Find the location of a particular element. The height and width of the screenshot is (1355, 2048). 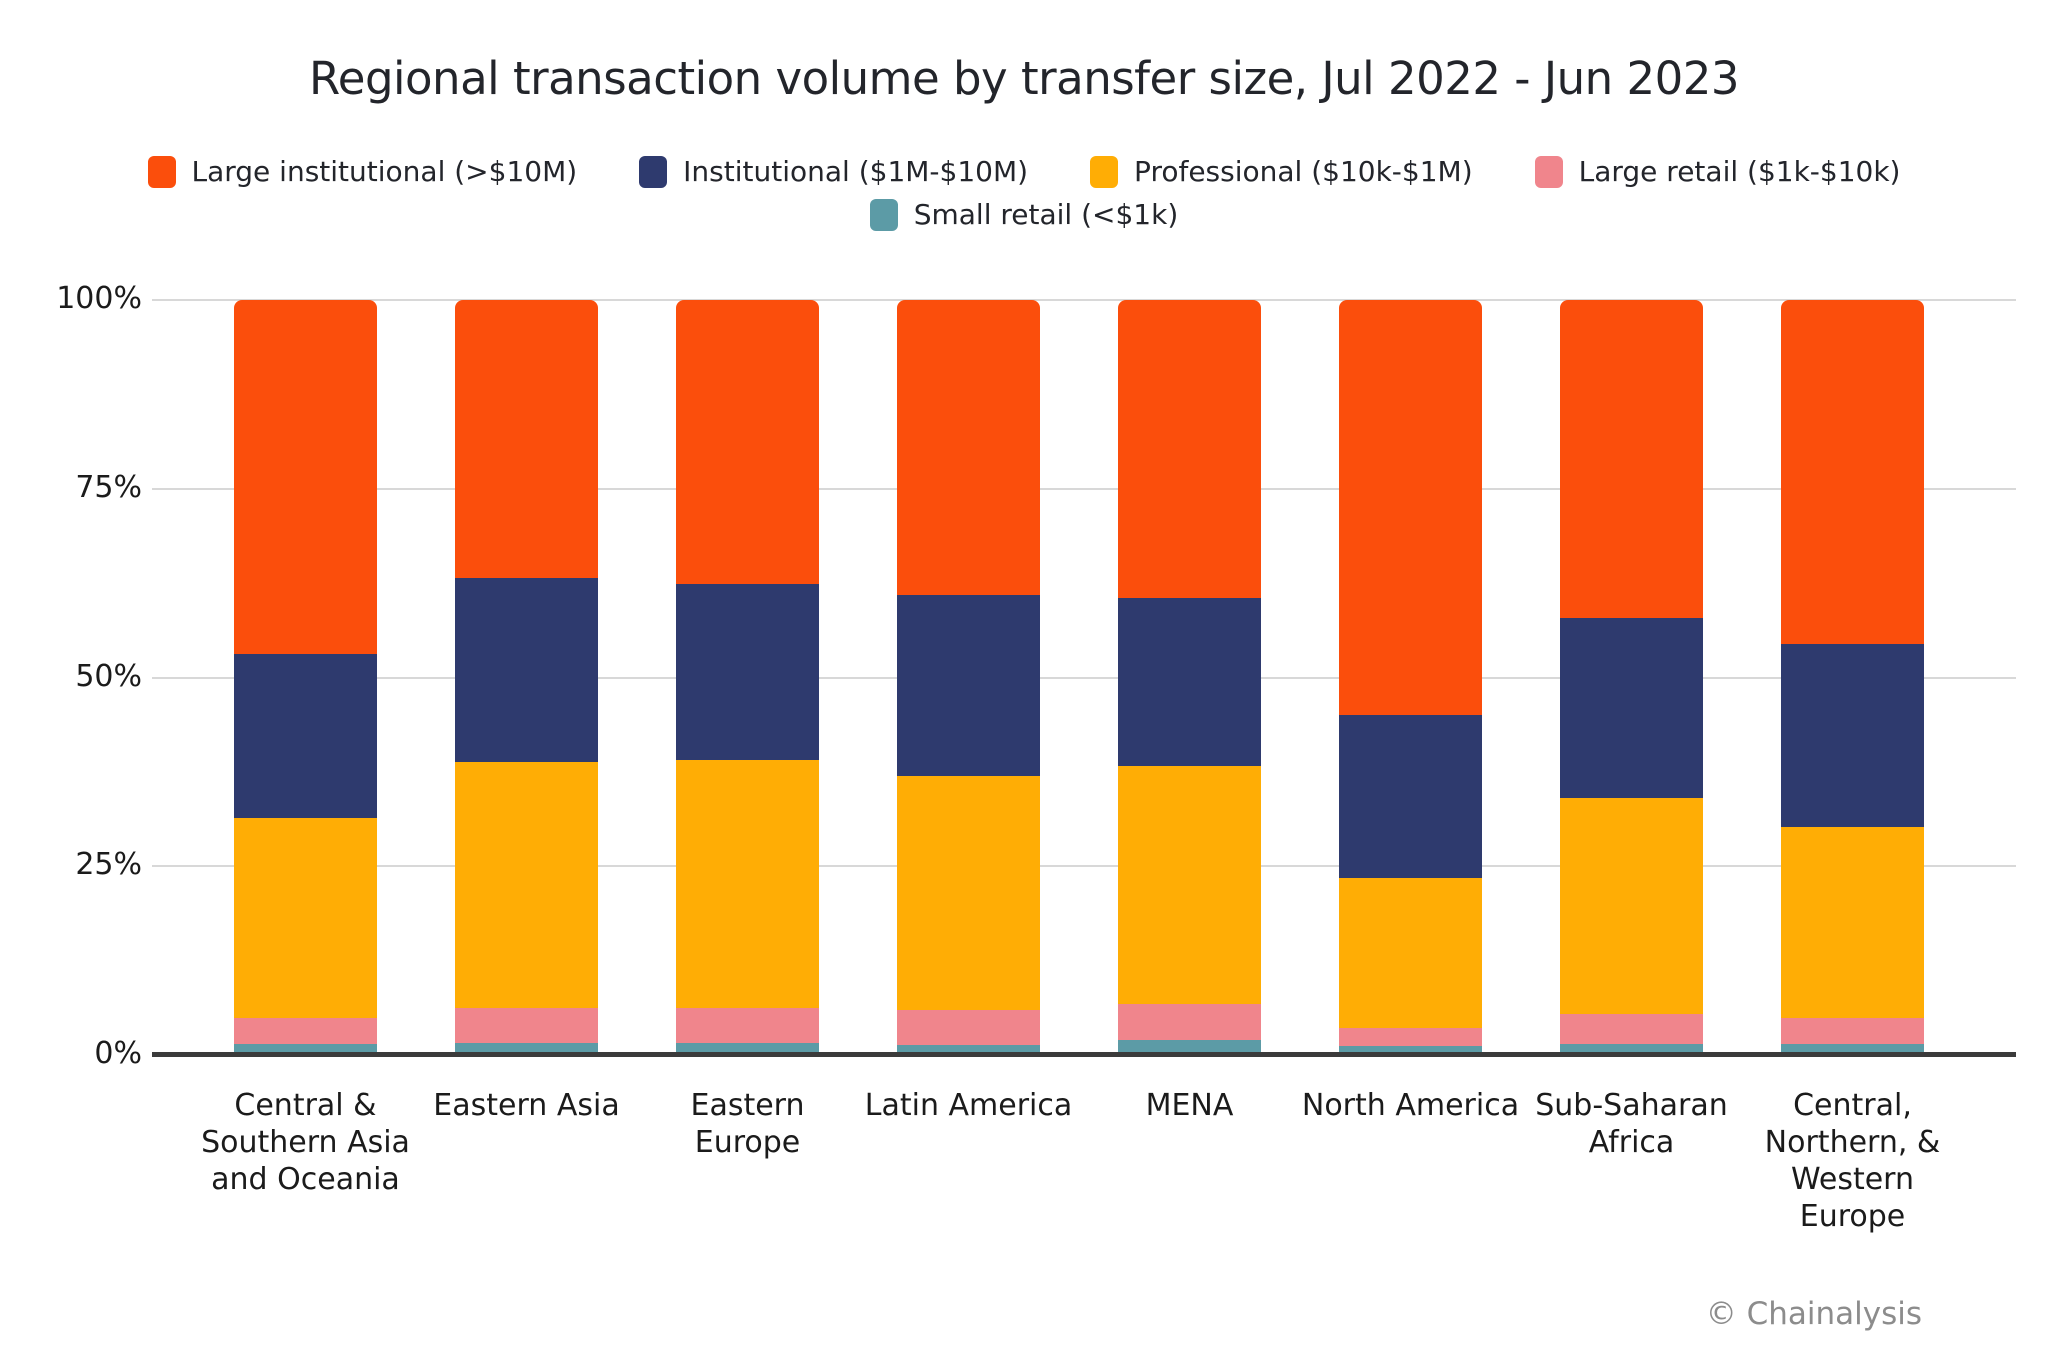

y-tick-50pct: 50% is located at coordinates (108, 676).